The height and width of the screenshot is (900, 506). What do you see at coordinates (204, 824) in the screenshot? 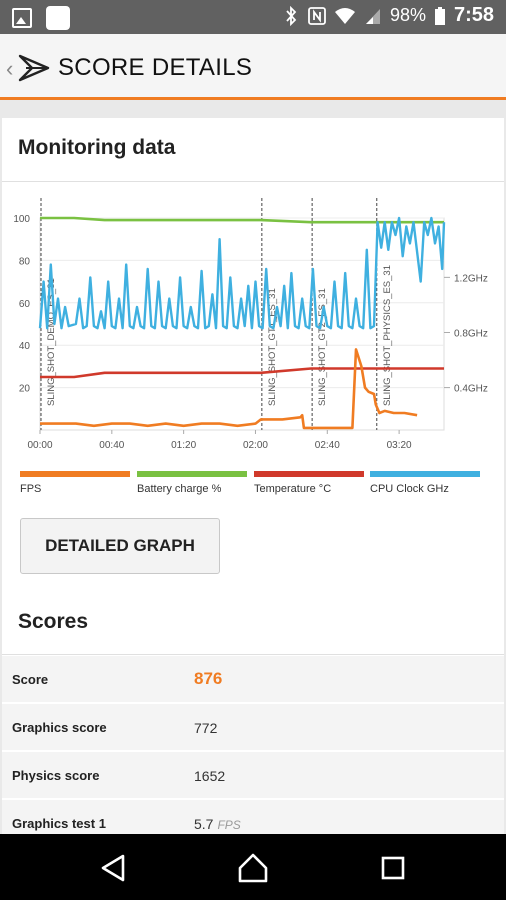
I see `row-number: 5.7` at bounding box center [204, 824].